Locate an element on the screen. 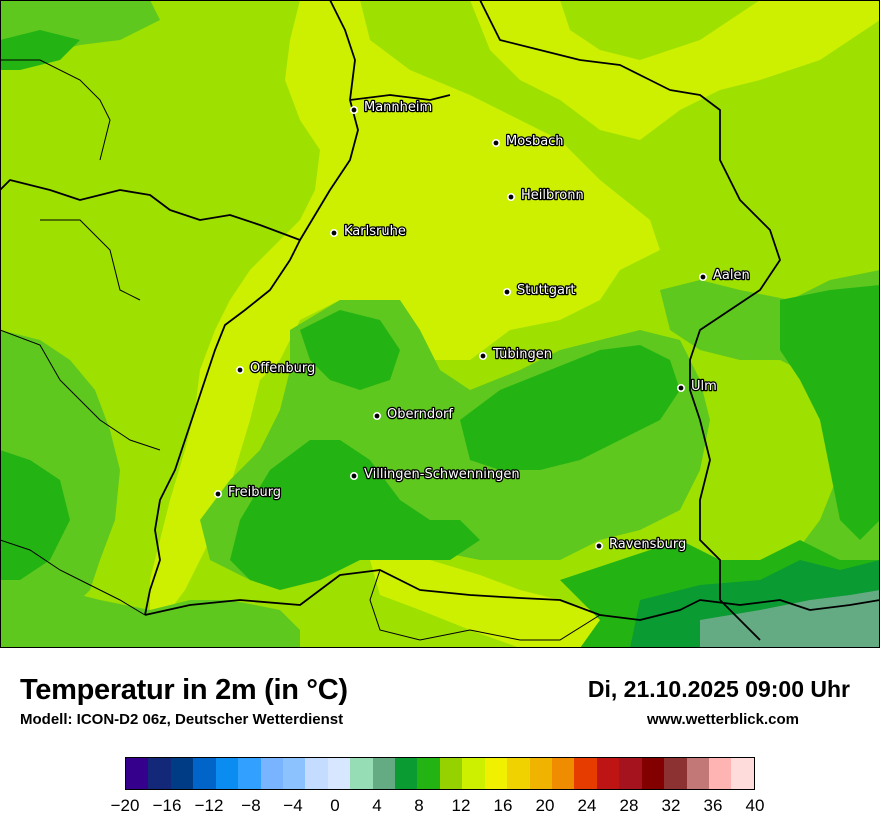 The width and height of the screenshot is (880, 830). city-aalen: Aalen is located at coordinates (724, 275).